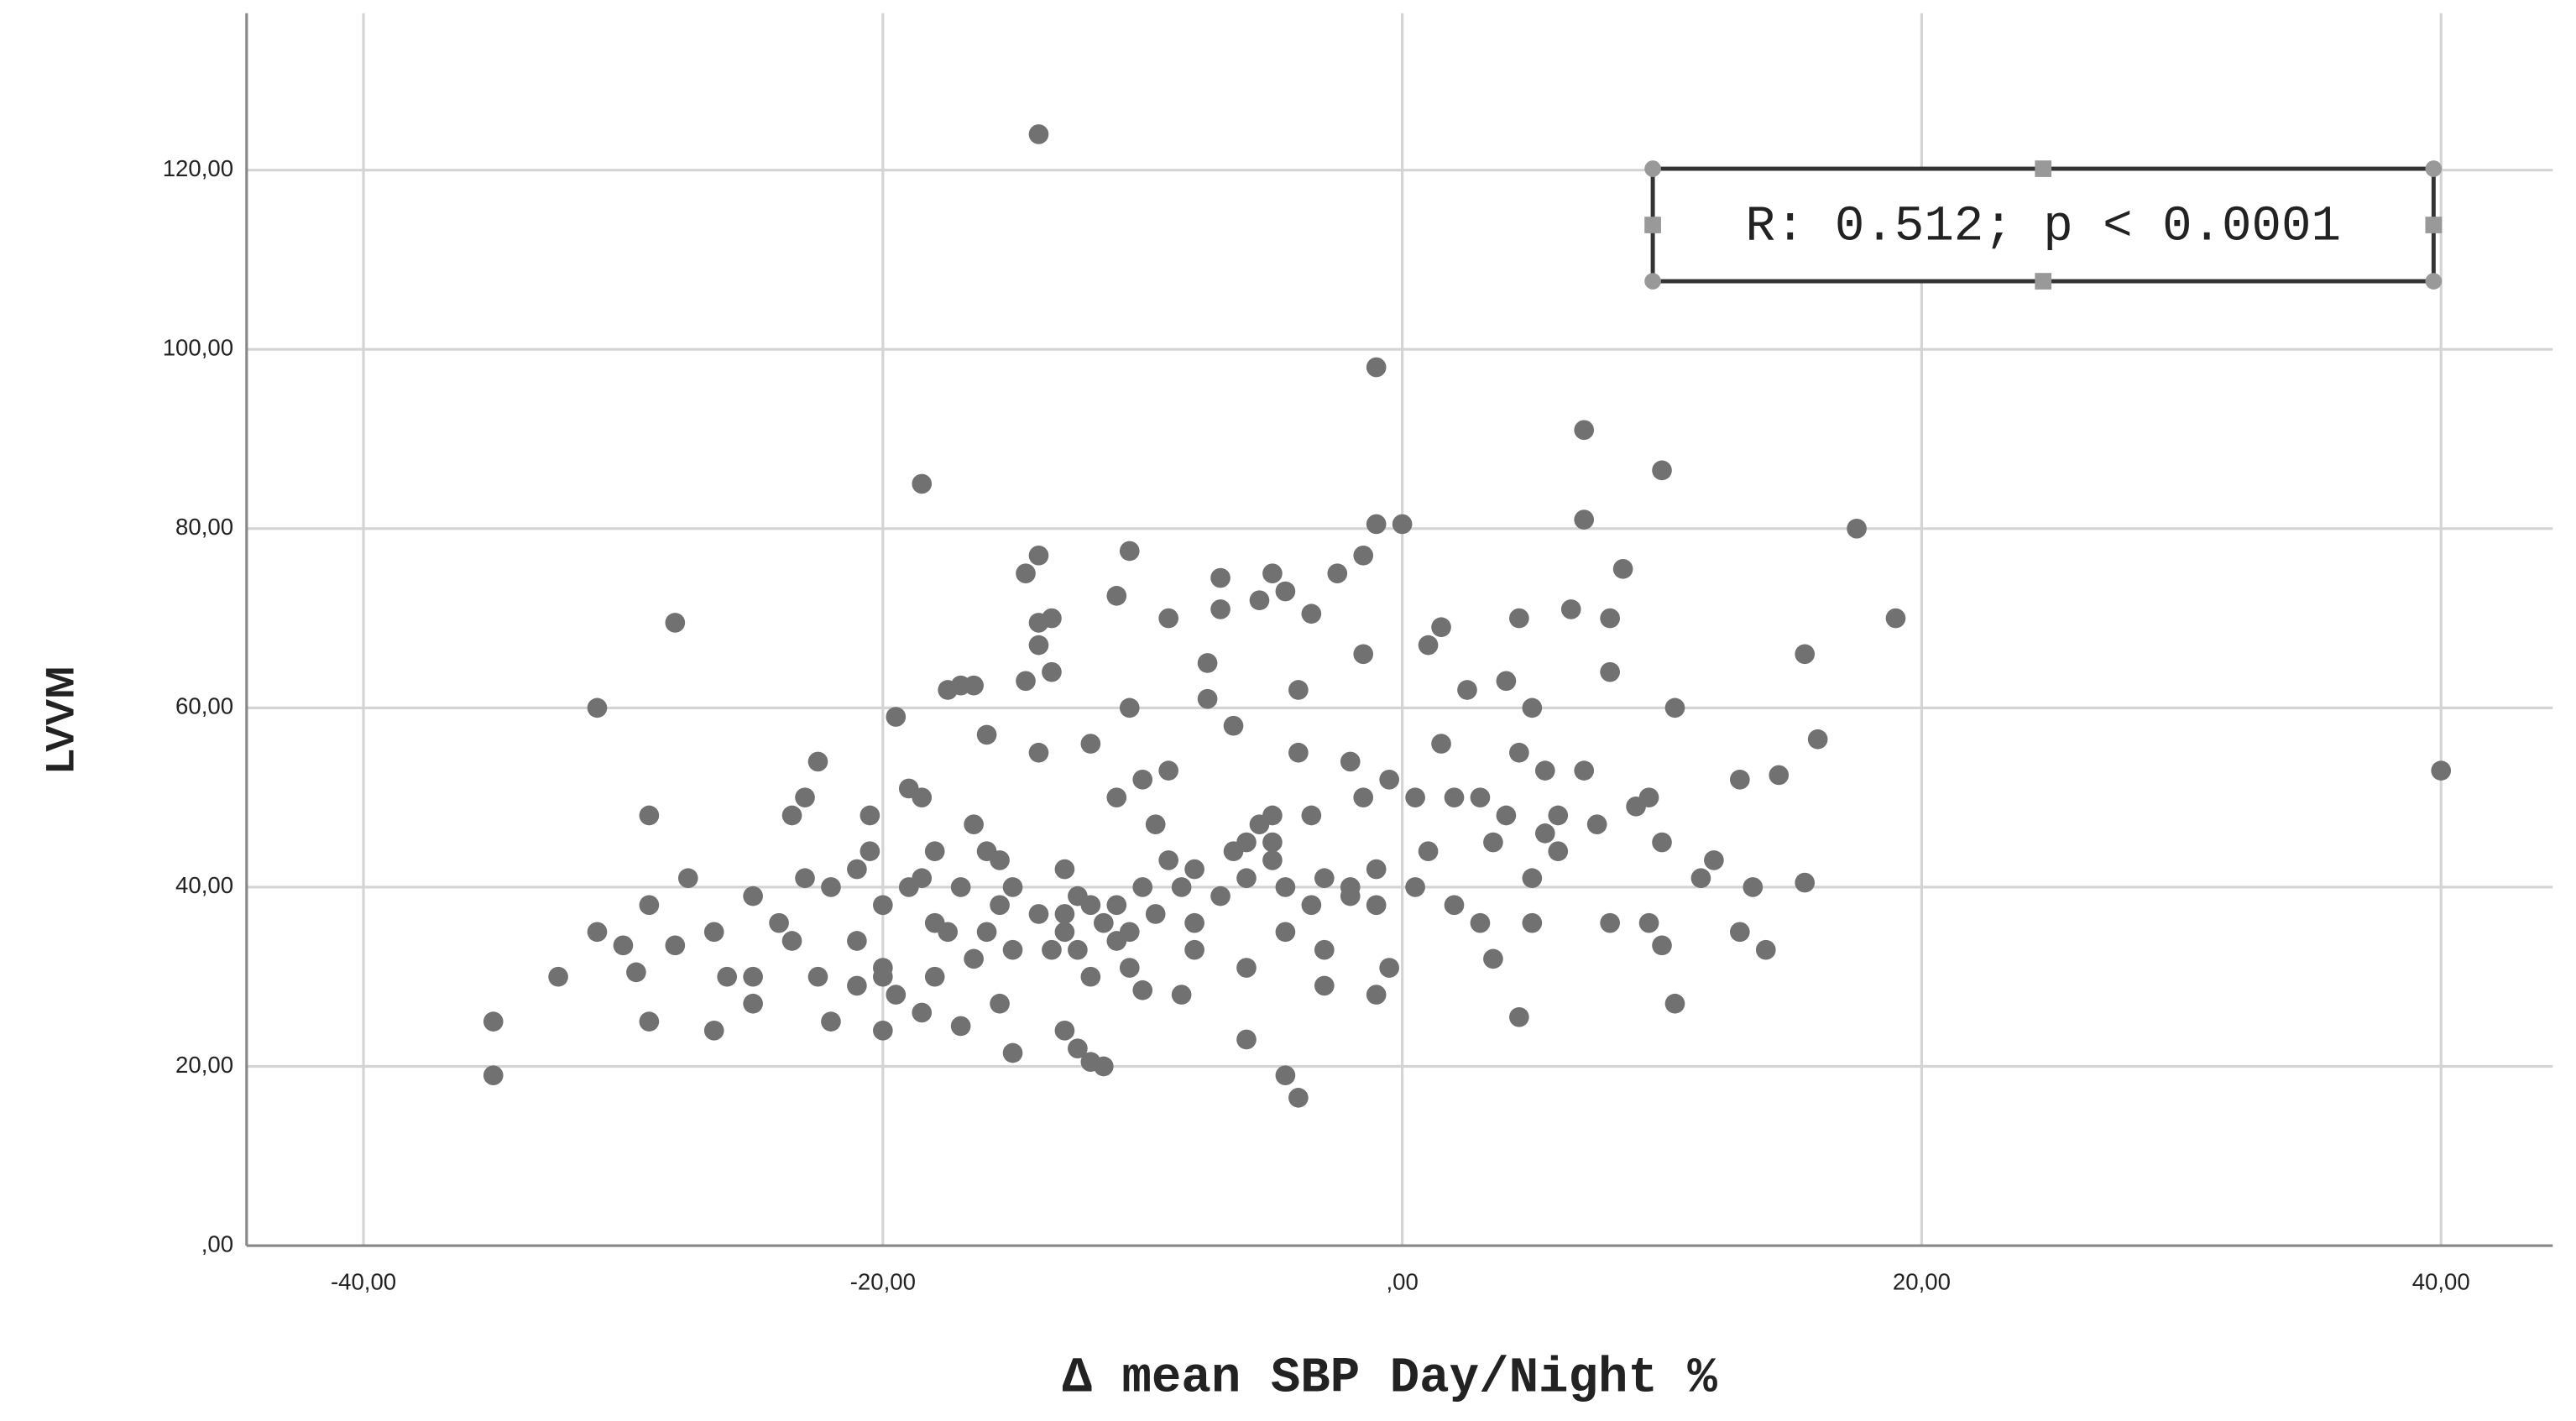 This screenshot has height=1421, width=2576. I want to click on x-tick-label: 40,00, so click(2441, 1282).